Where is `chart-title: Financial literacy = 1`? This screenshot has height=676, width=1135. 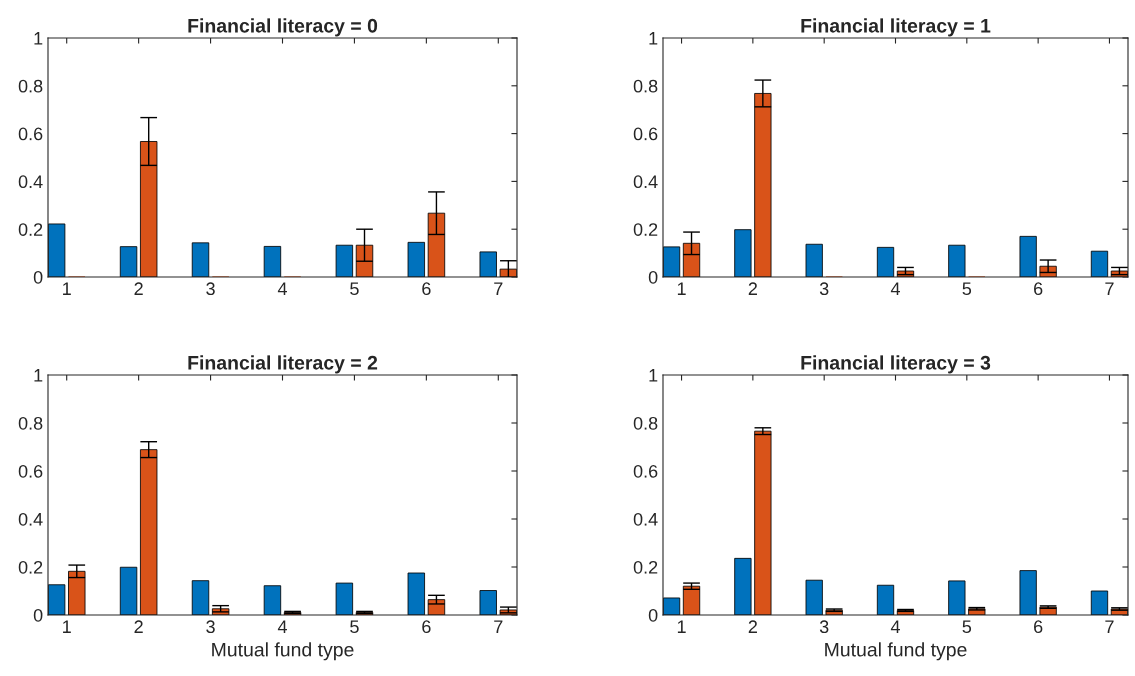
chart-title: Financial literacy = 1 is located at coordinates (896, 27).